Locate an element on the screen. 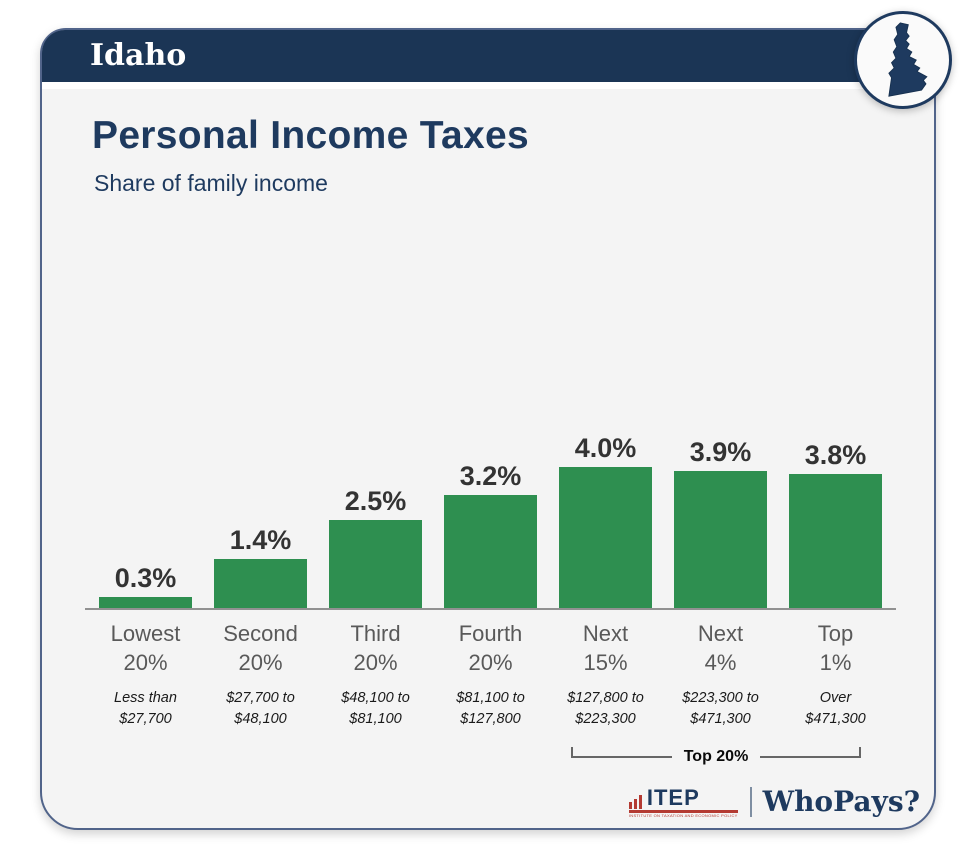 This screenshot has height=858, width=975. bar-value-label: 1.4% is located at coordinates (260, 540).